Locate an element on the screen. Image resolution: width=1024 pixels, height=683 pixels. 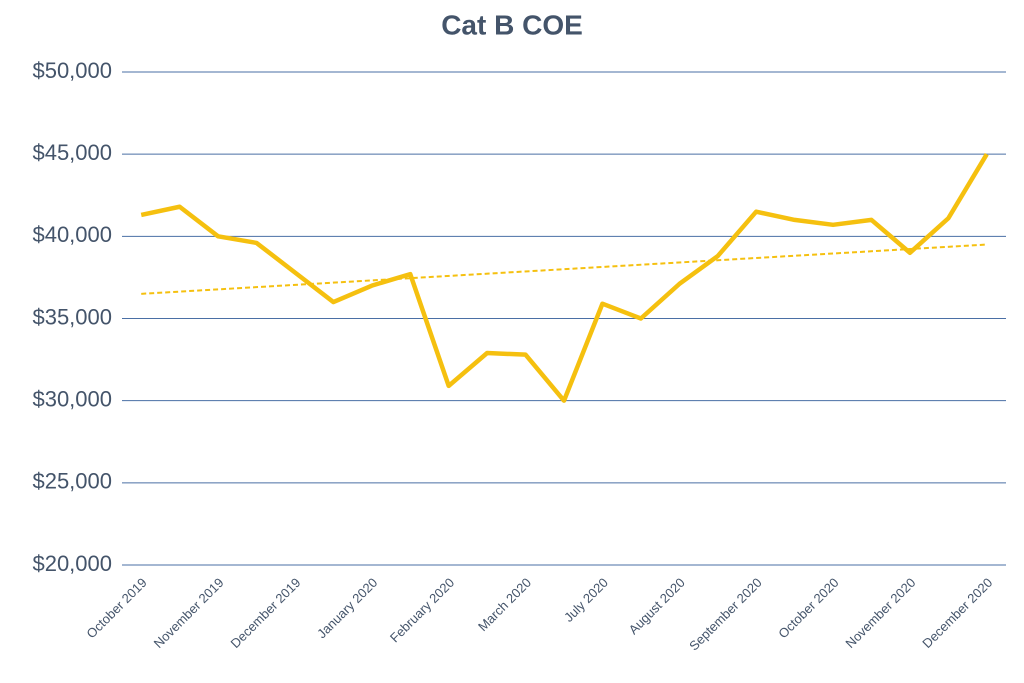
y-tick-label: $30,000 is located at coordinates (72, 398).